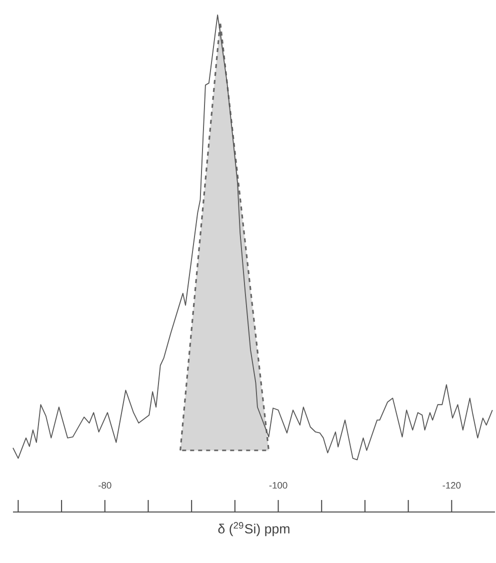 This screenshot has width=496, height=563. I want to click on x-tick-label: -120, so click(451, 485).